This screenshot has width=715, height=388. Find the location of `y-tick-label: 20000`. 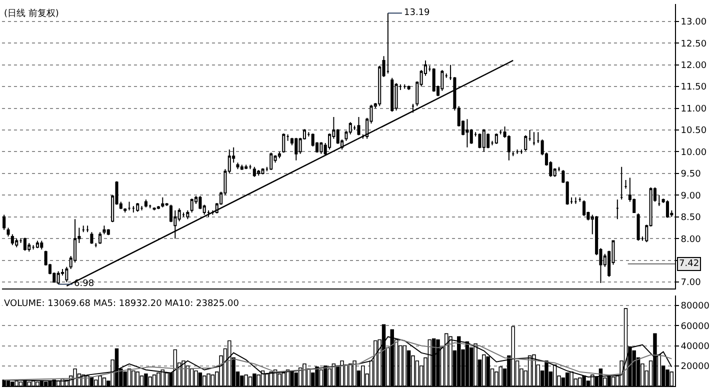

y-tick-label: 20000 is located at coordinates (695, 367).